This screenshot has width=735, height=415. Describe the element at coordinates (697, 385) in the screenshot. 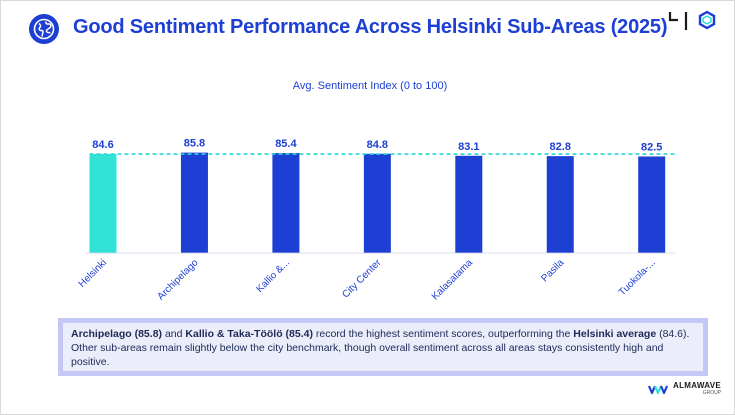

I see `logo-name: ALMAWAVE` at that location.